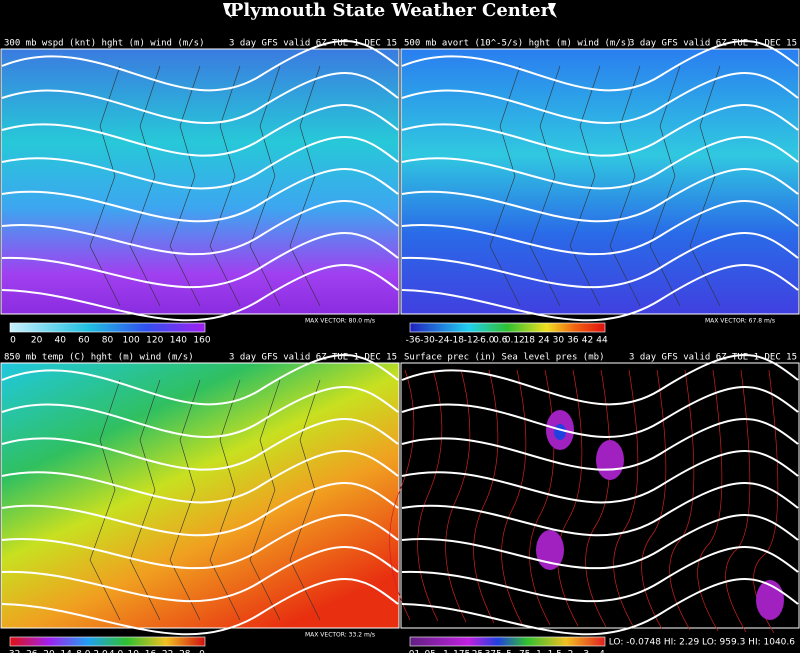  I want to click on scale-label: -36, so click(413, 341).